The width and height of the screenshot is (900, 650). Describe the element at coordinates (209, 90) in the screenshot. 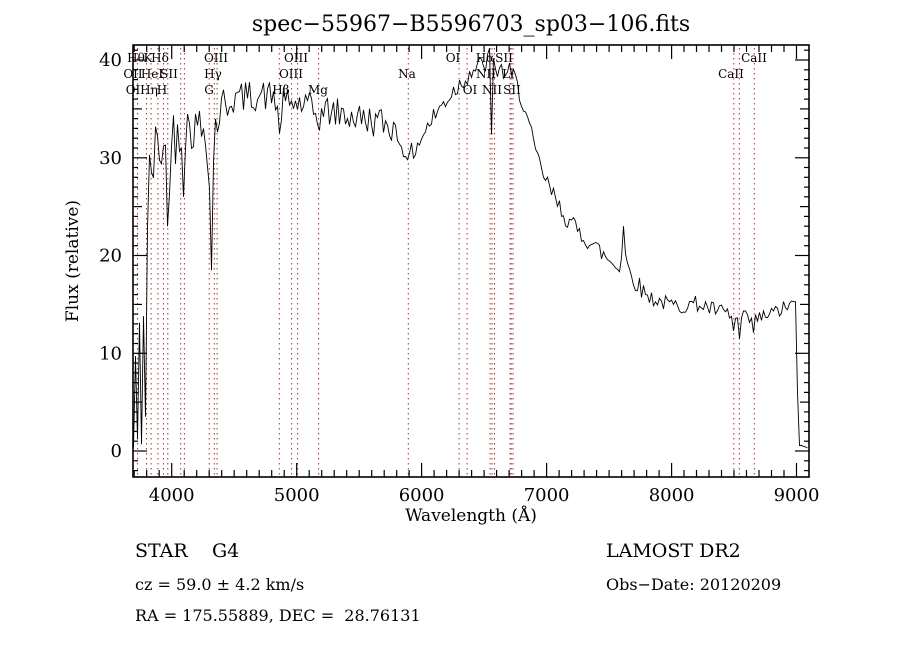

I see `line-label: G` at that location.